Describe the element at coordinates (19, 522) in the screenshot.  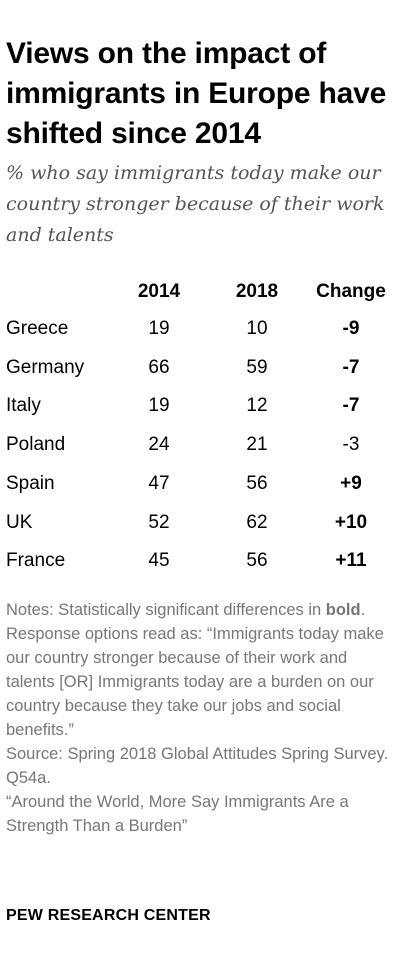
I see `row-country-label: UK` at that location.